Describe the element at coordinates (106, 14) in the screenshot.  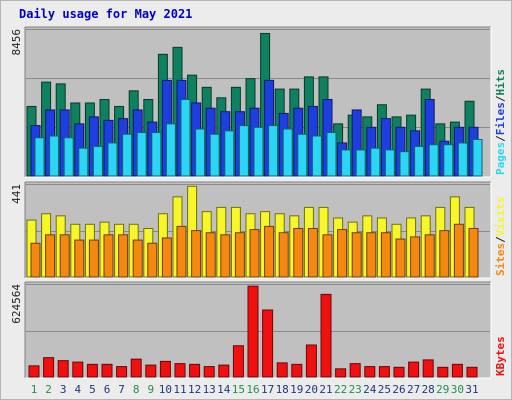
I see `chart-title: Daily usage for May 2021` at that location.